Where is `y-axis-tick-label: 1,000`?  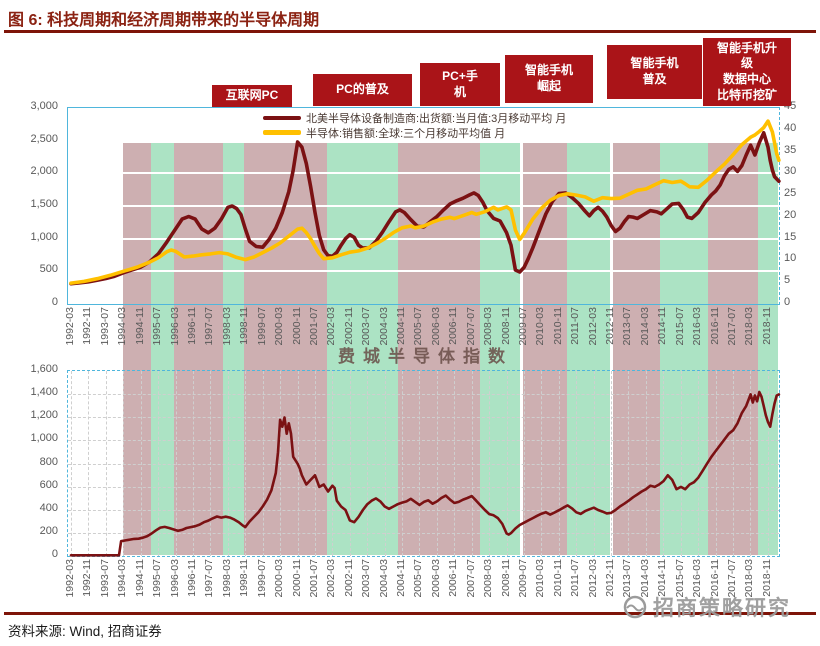
y-axis-tick-label: 1,000 is located at coordinates (44, 236).